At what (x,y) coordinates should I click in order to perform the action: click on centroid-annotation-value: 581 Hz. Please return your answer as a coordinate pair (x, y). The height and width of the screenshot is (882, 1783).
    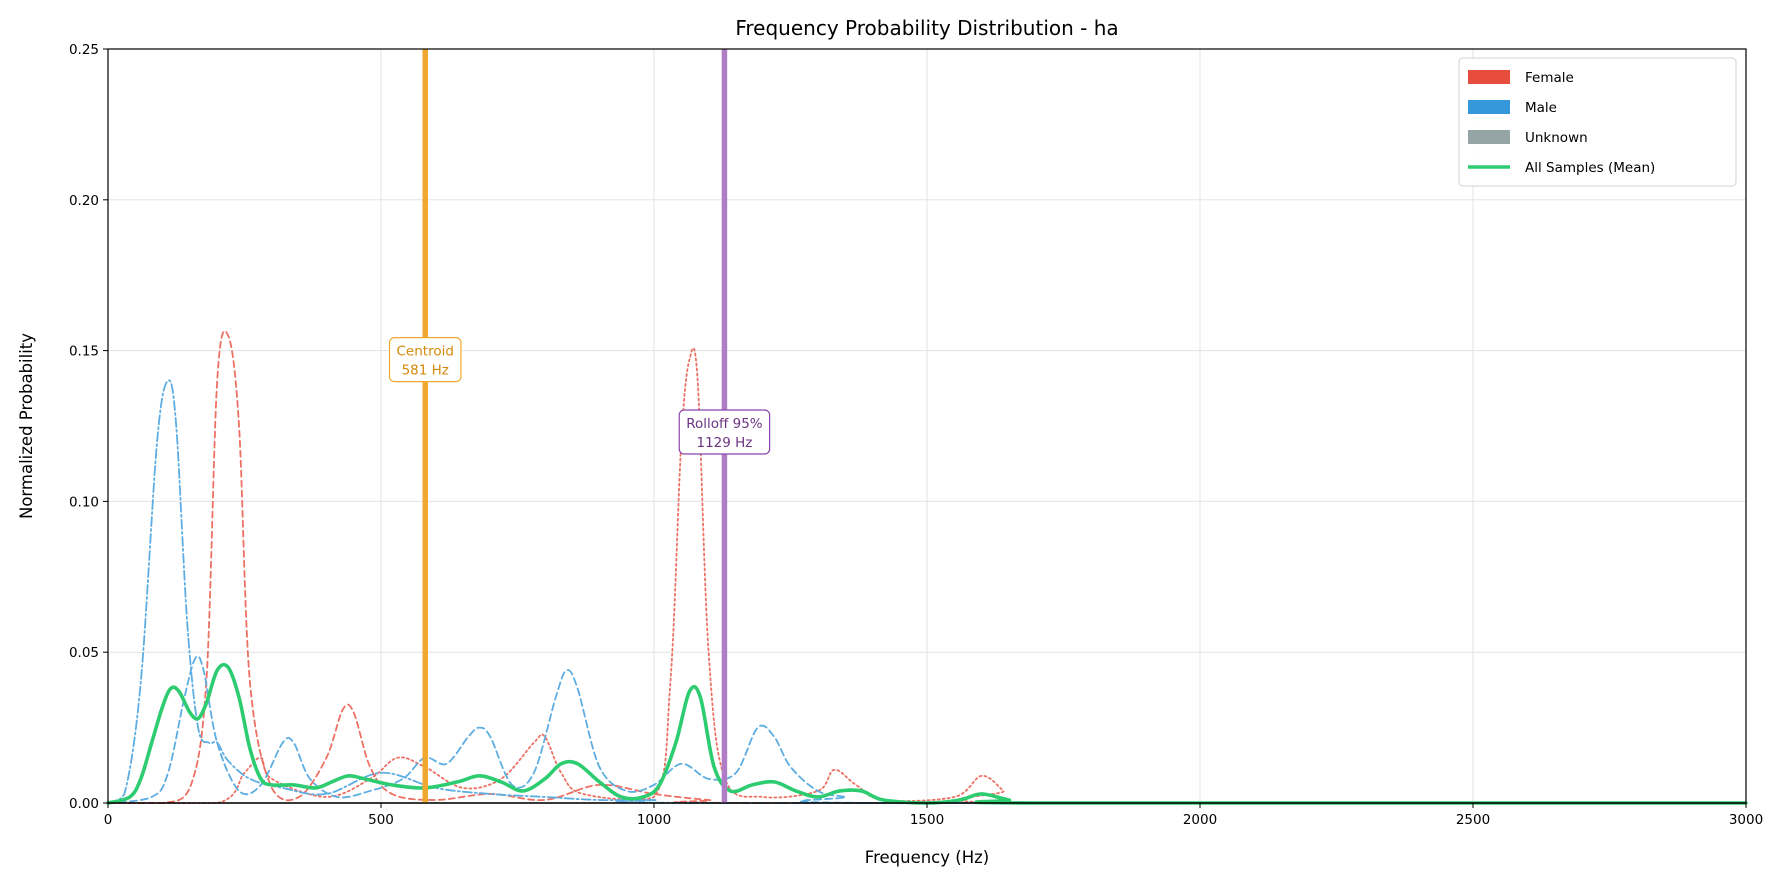
    Looking at the image, I should click on (425, 371).